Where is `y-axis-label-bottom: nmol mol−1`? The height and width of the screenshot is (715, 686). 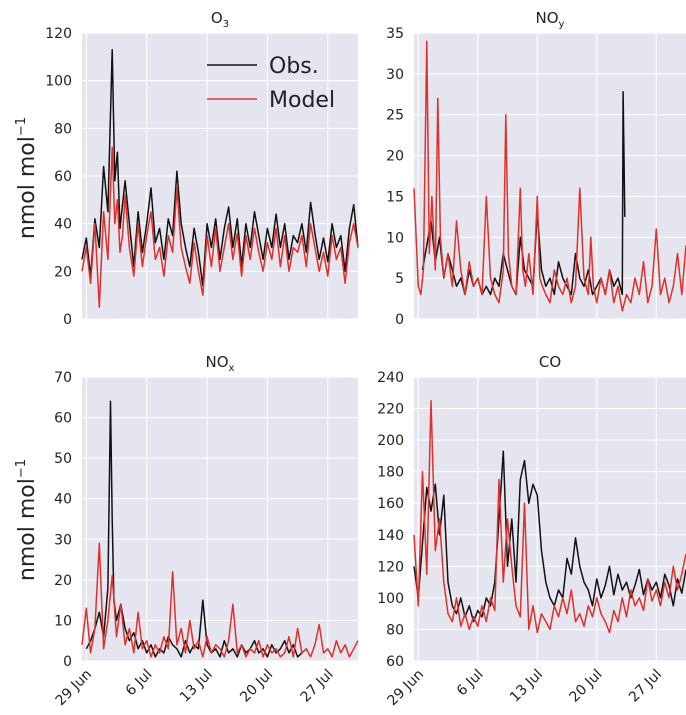 y-axis-label-bottom: nmol mol−1 is located at coordinates (27, 520).